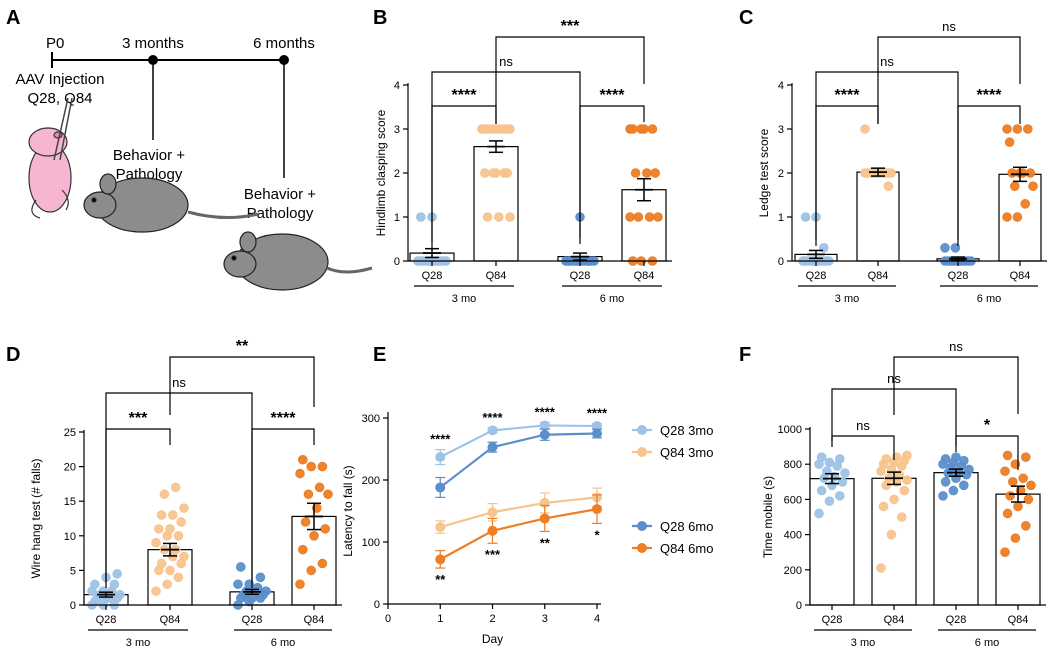 This screenshot has height=651, width=1059. I want to click on panel-e-x-tick-label: 2, so click(492, 619).